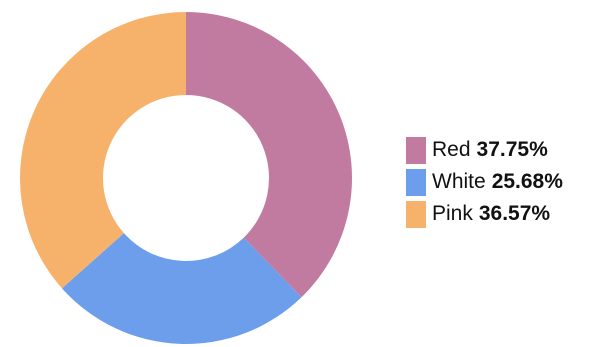  What do you see at coordinates (459, 181) in the screenshot?
I see `legend-label-white: White` at bounding box center [459, 181].